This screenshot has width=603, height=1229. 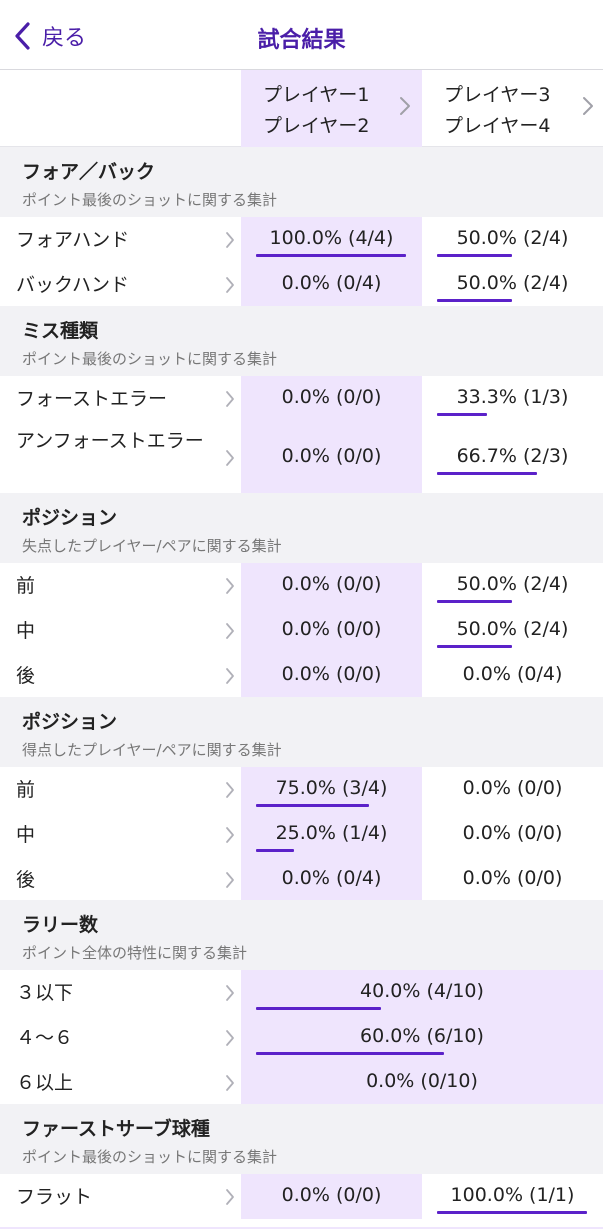 I want to click on player-column-team-2: プレイヤー3 プレイヤー4, so click(x=512, y=108).